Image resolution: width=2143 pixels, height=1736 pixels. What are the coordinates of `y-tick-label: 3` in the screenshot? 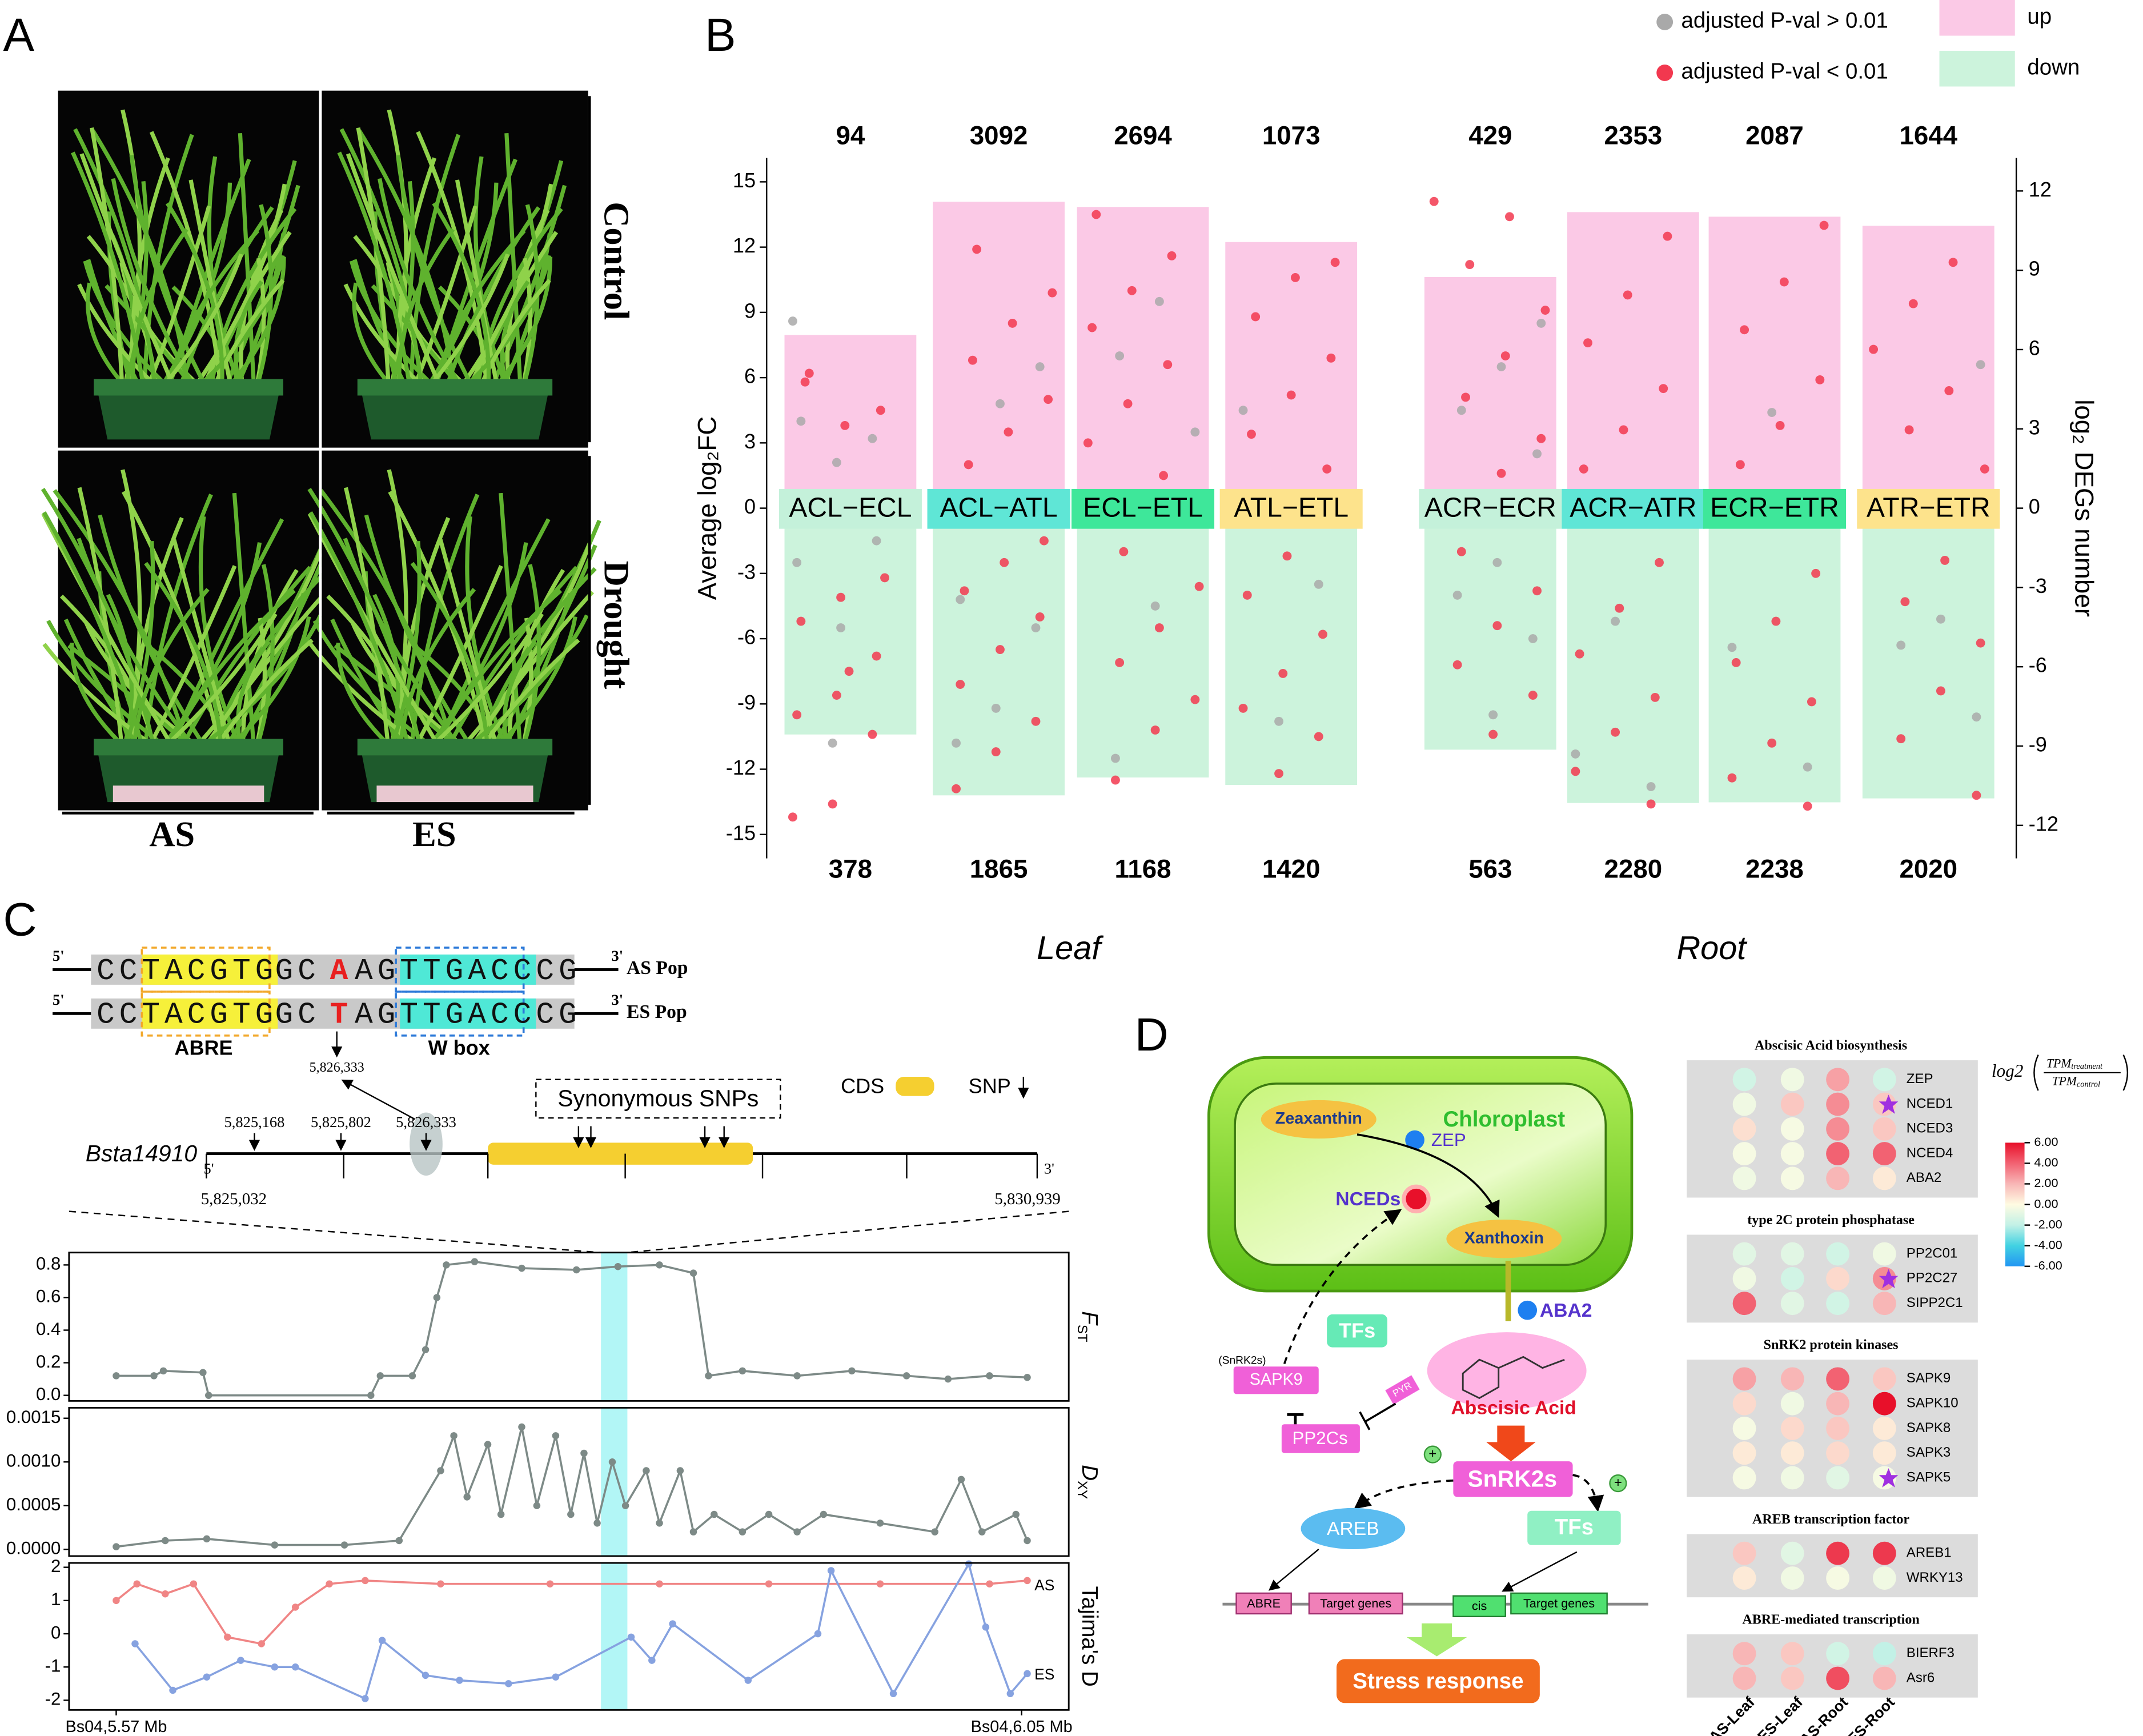 It's located at (750, 441).